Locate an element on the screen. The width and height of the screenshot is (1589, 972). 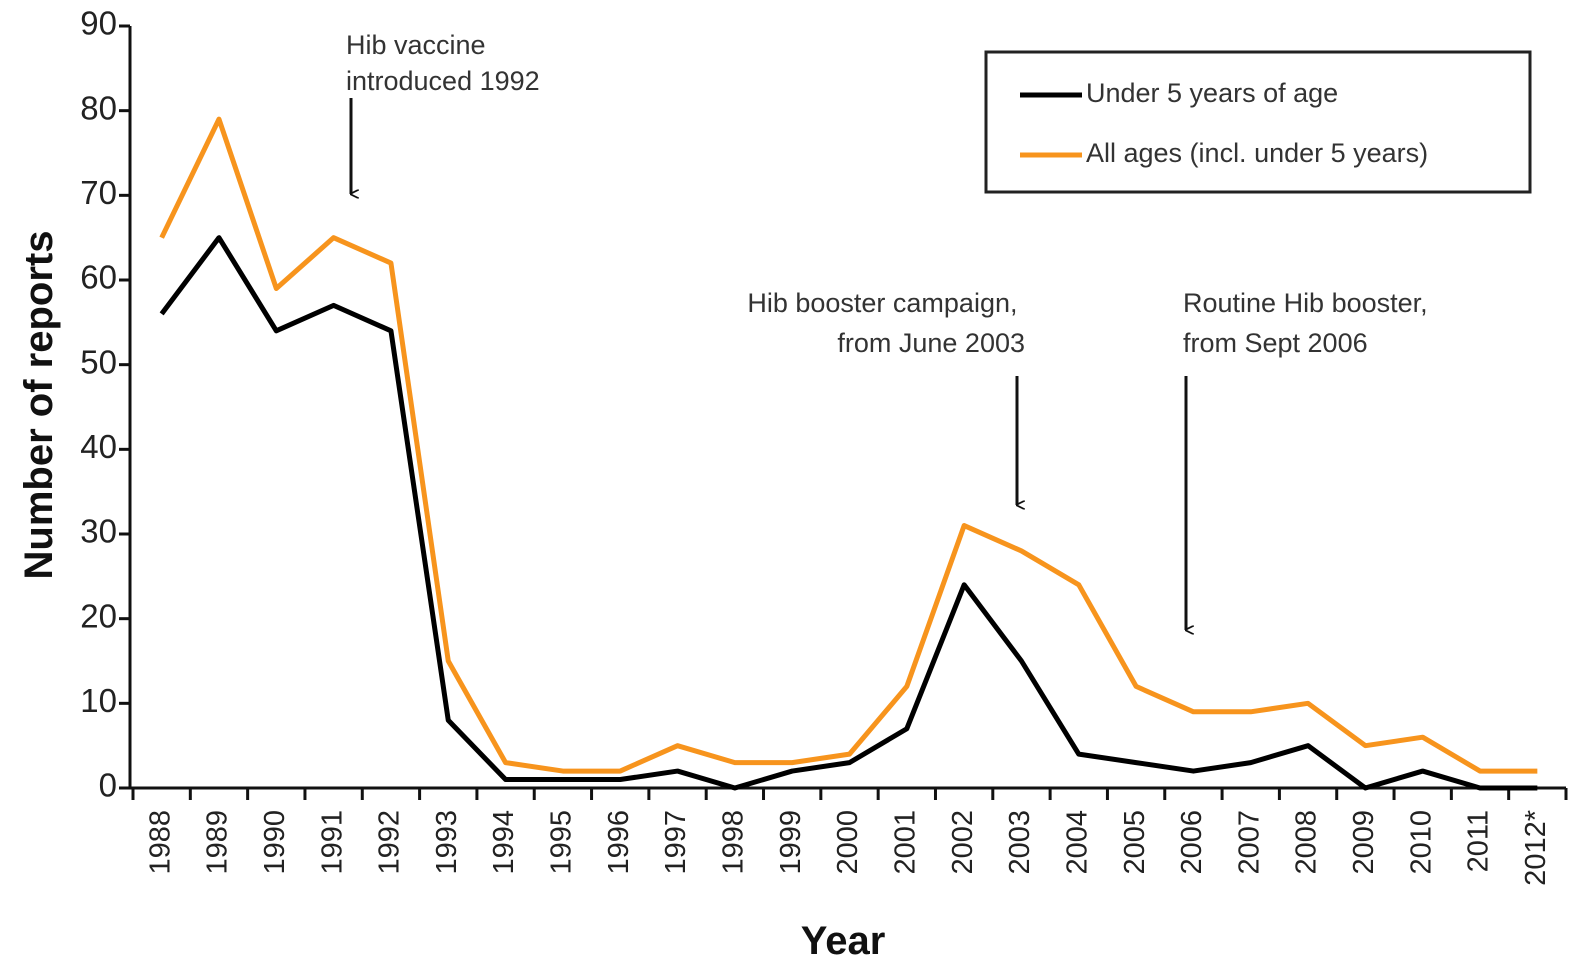
y-tick-label: 30 is located at coordinates (98, 531).